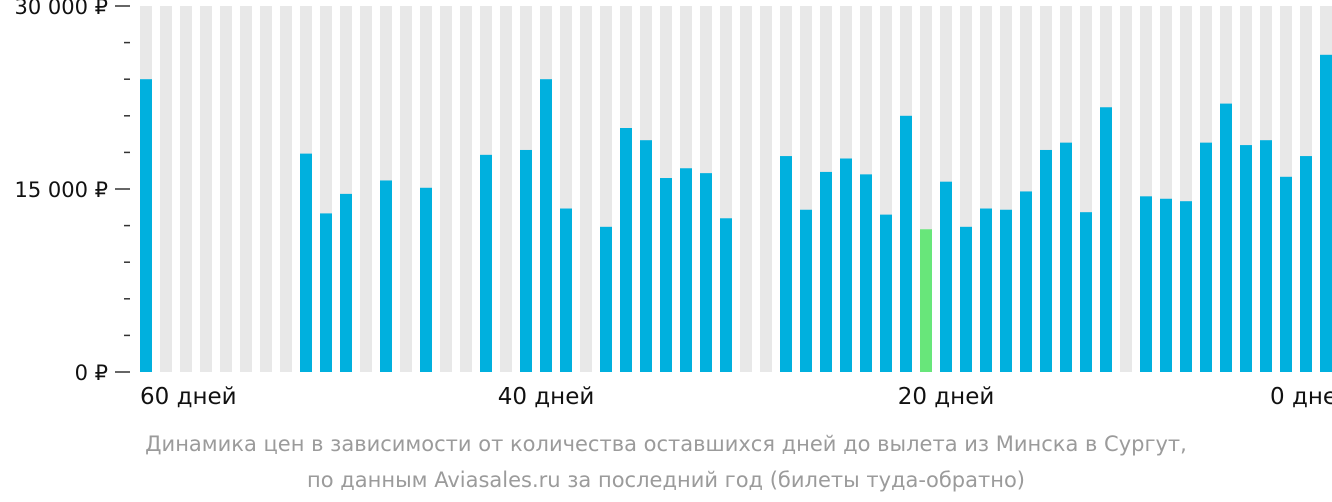 This screenshot has height=502, width=1332. Describe the element at coordinates (61, 9) in the screenshot. I see `y-tick-label: 30 000 ₽` at that location.